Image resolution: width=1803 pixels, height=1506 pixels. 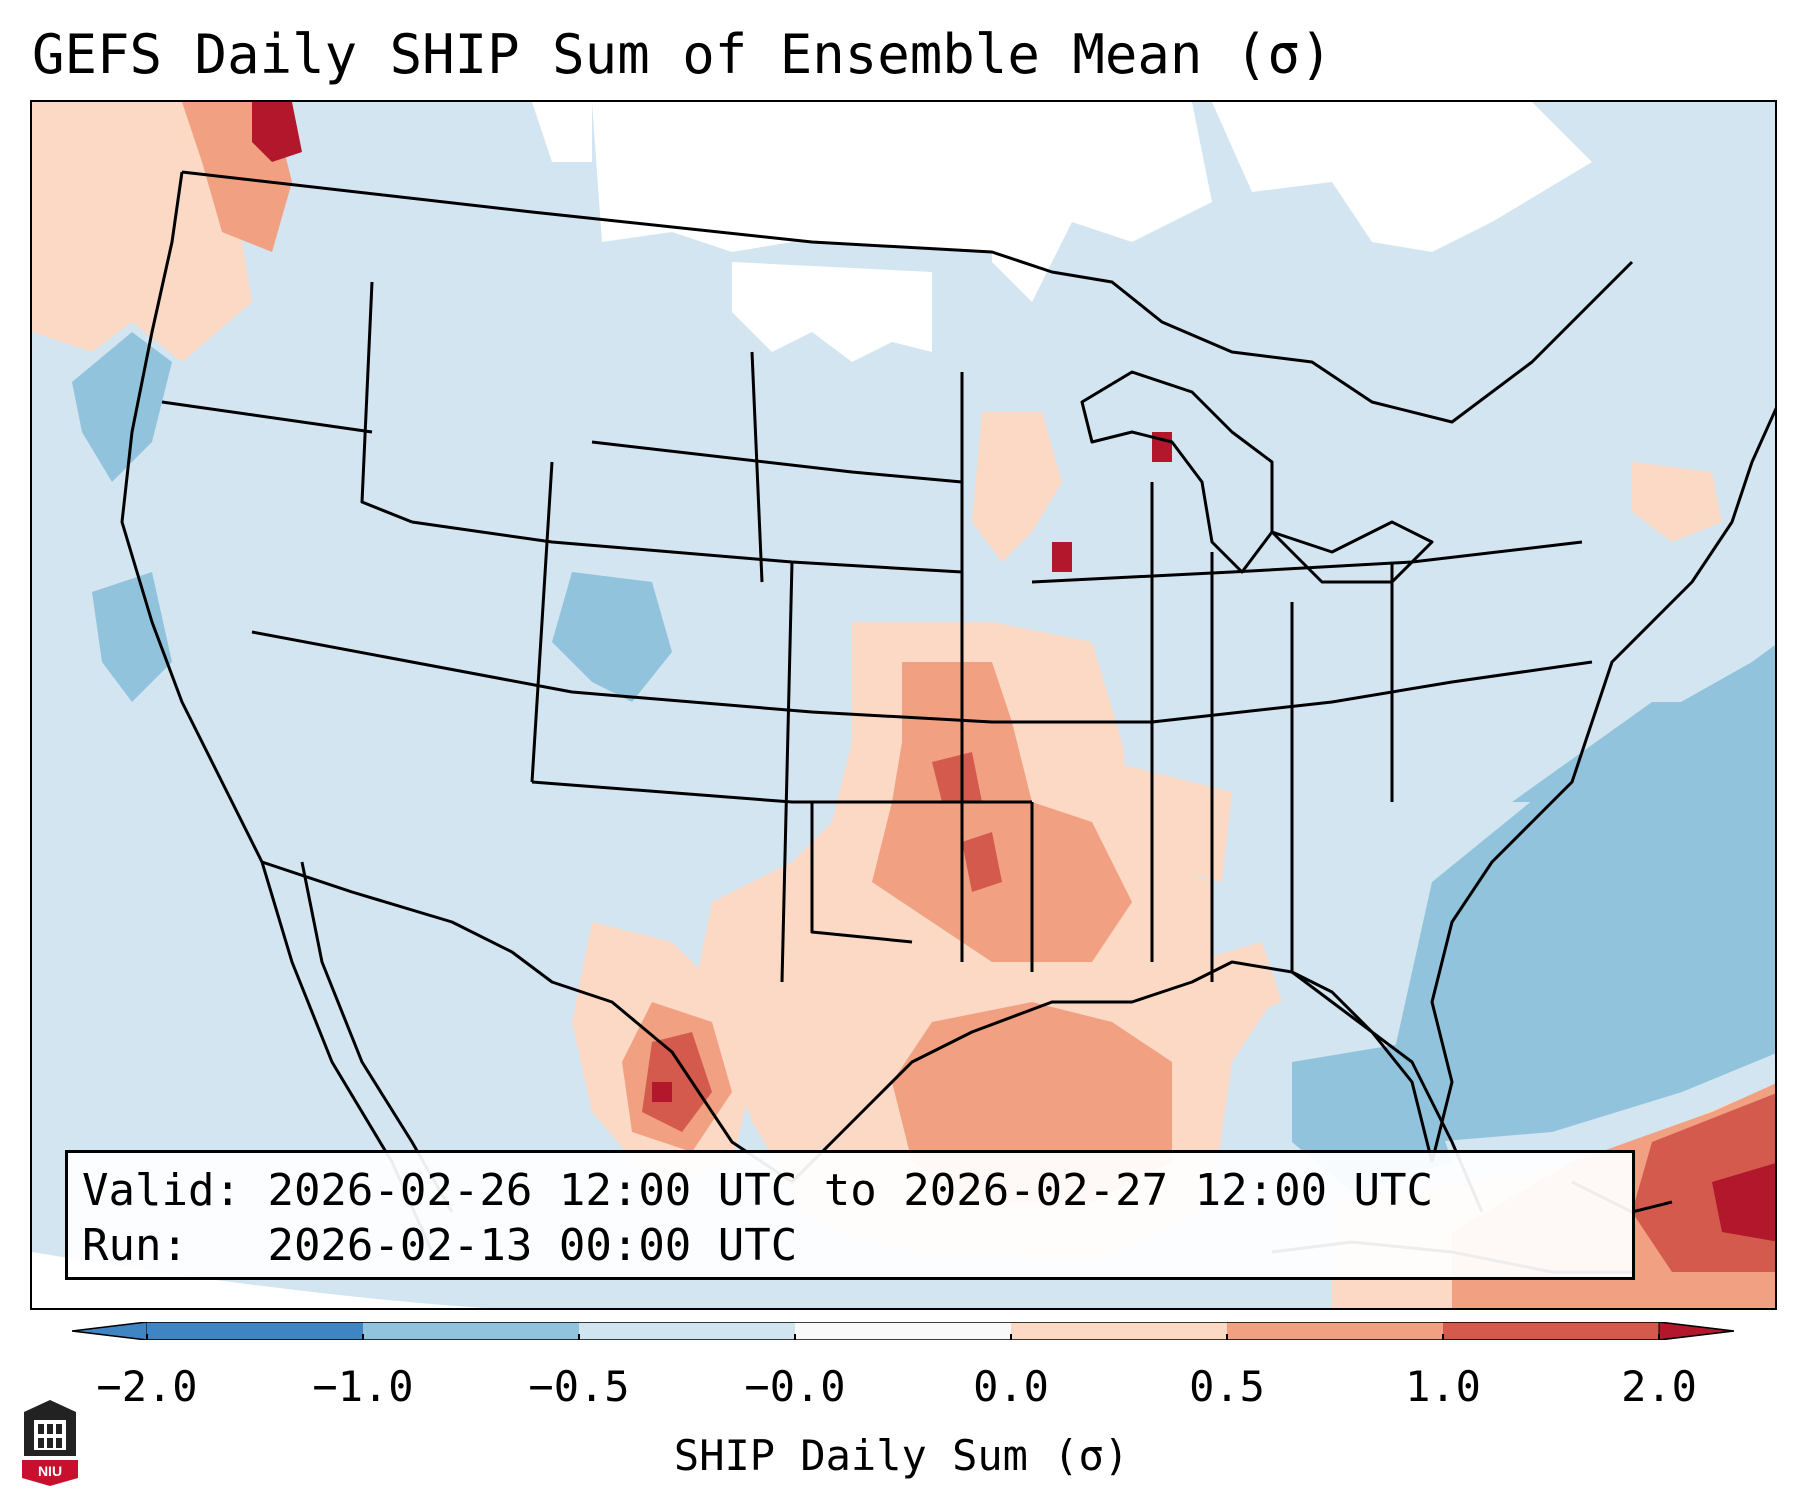 What do you see at coordinates (532, 1245) in the screenshot?
I see `run-value: 2026-02-13 00:00 UTC` at bounding box center [532, 1245].